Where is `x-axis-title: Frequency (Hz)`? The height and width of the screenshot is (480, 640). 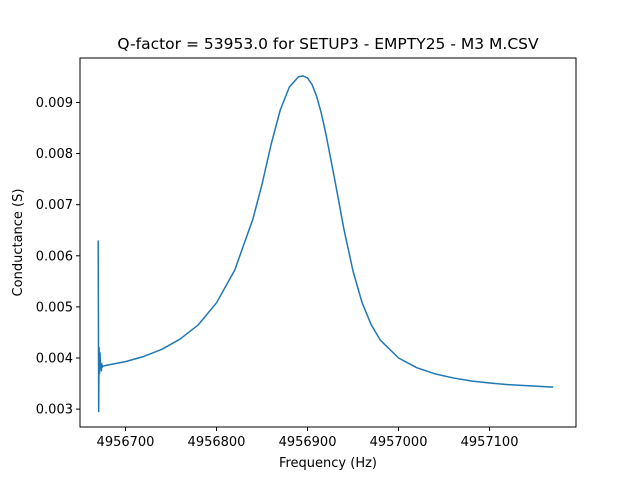
x-axis-title: Frequency (Hz) is located at coordinates (328, 463).